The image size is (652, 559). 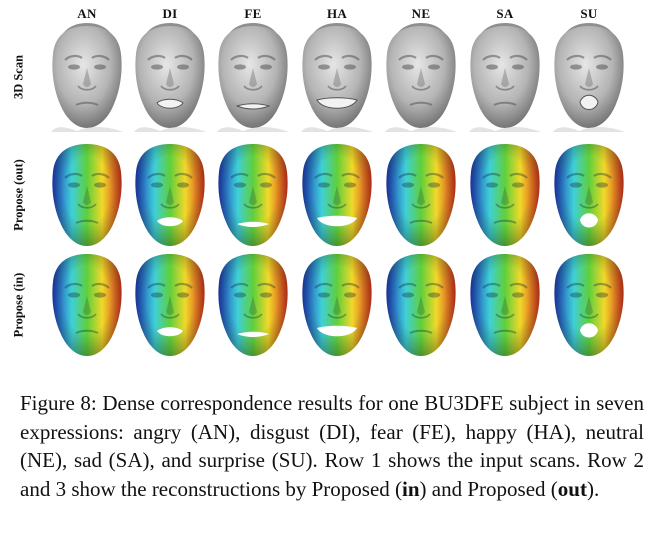 I want to click on caption-bold-in: in, so click(x=411, y=488).